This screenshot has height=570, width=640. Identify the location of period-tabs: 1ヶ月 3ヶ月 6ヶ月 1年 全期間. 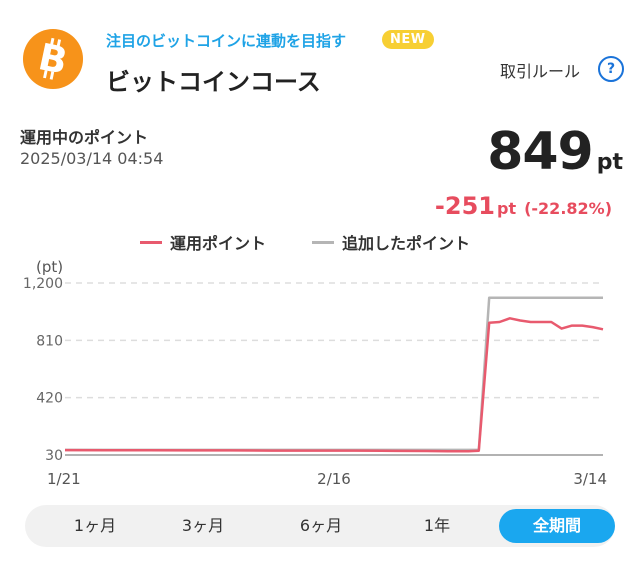
(320, 526).